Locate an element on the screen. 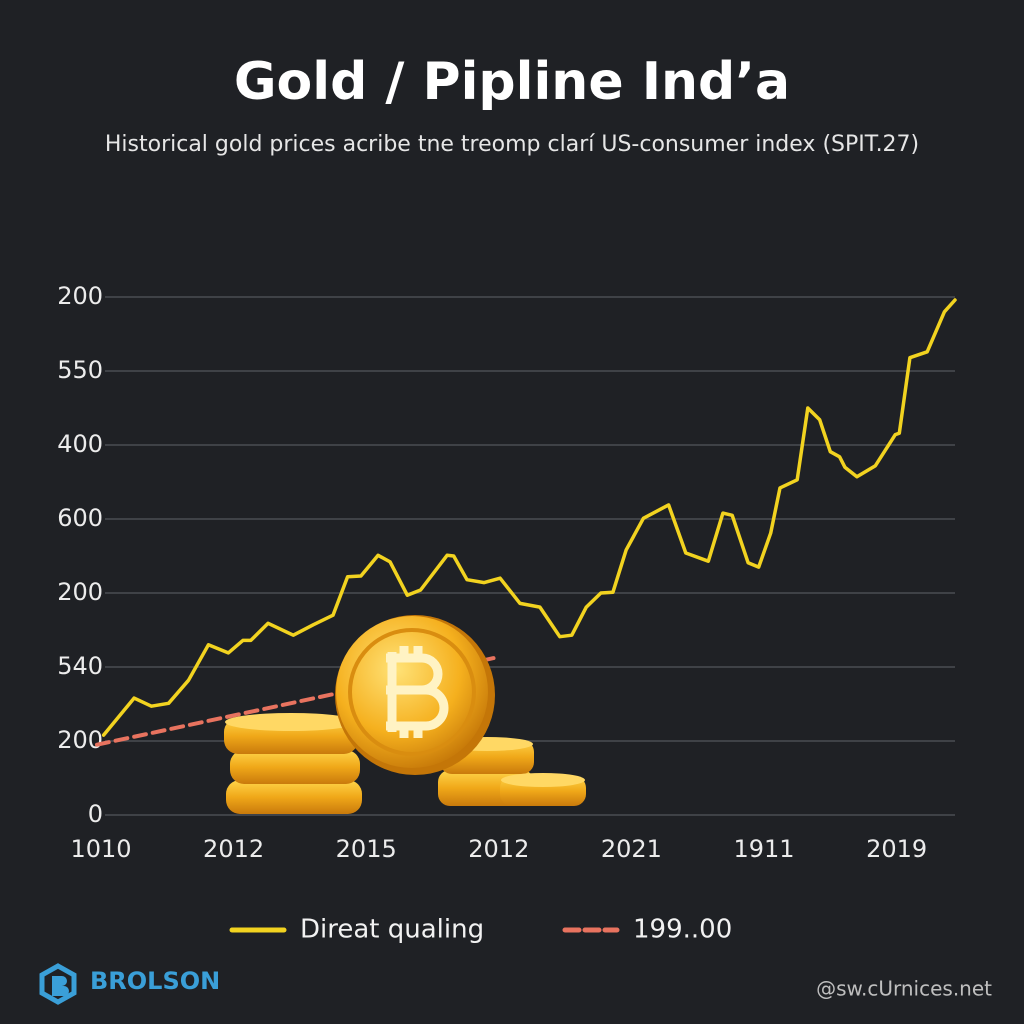 This screenshot has width=1024, height=1024. y-tick-label: 600 is located at coordinates (80, 518).